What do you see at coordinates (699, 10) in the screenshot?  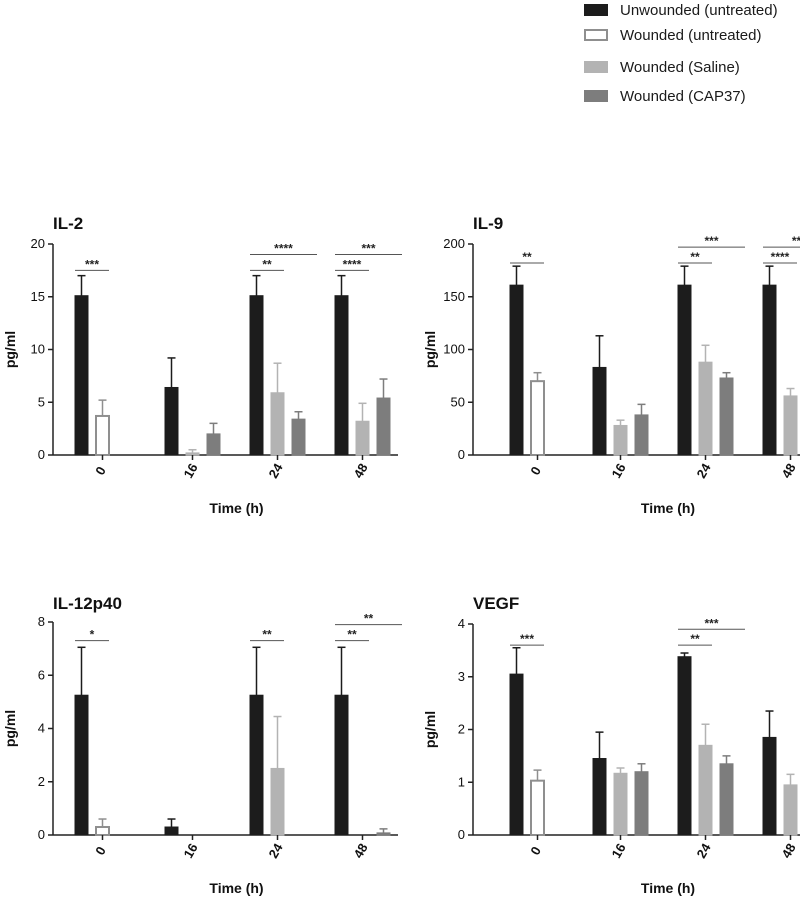 I see `legend-label: Unwounded (untreated)` at bounding box center [699, 10].